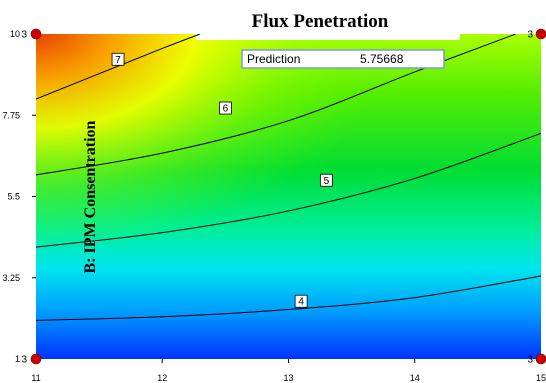  I want to click on y-tick-label: 5.5, so click(13, 197).